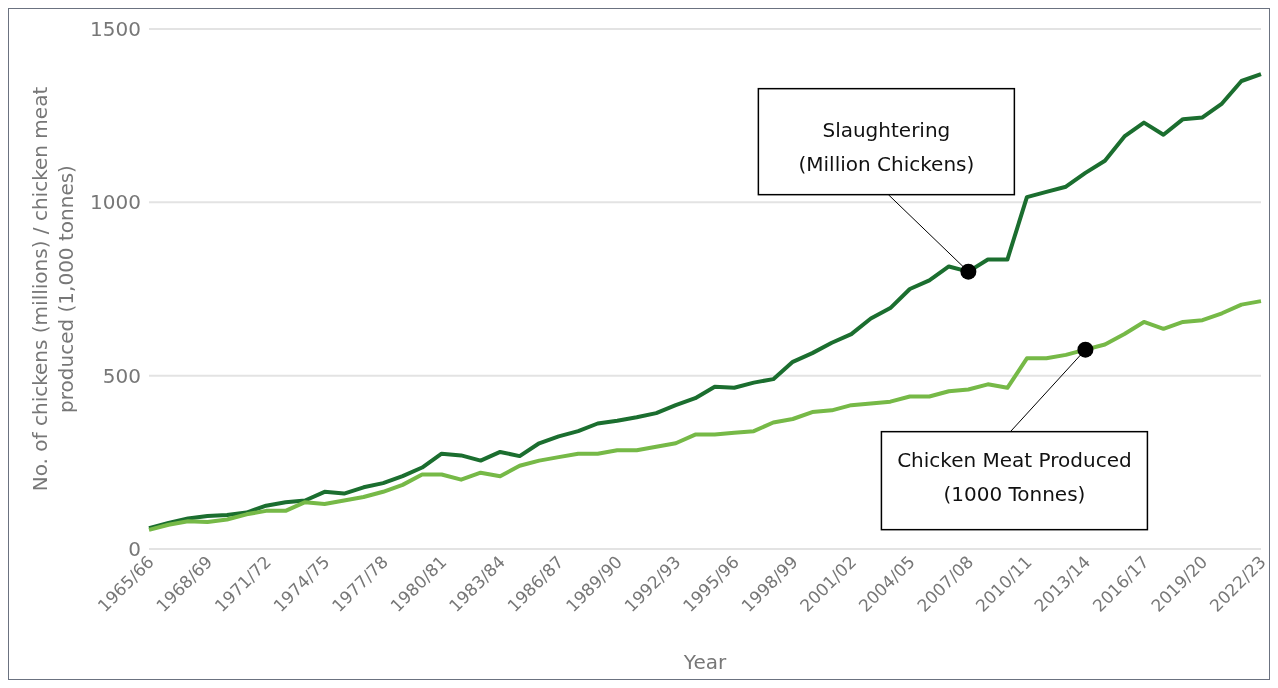 The height and width of the screenshot is (688, 1278). I want to click on annotation: Slaughtering (Million Chickens), so click(886, 146).